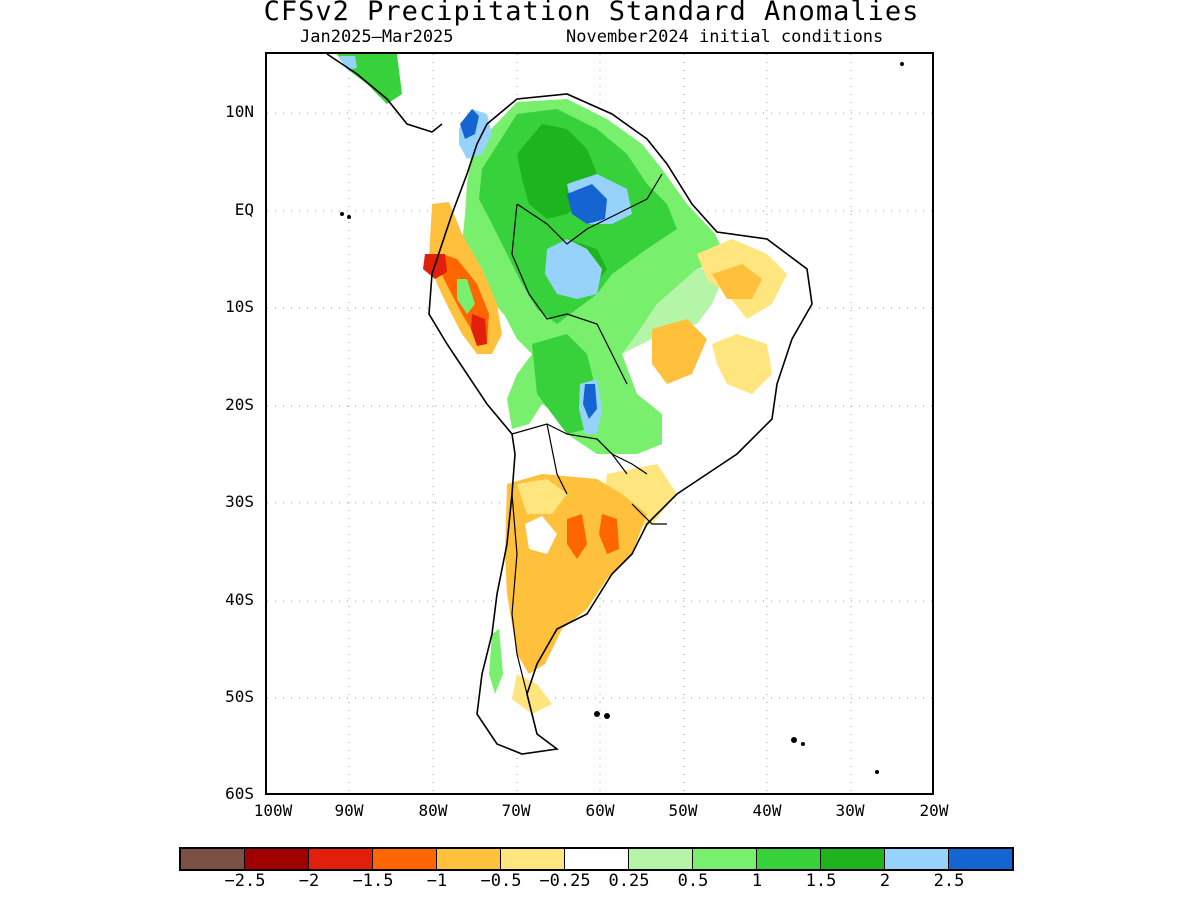  Describe the element at coordinates (501, 881) in the screenshot. I see `colorbar-label: −0.5` at that location.